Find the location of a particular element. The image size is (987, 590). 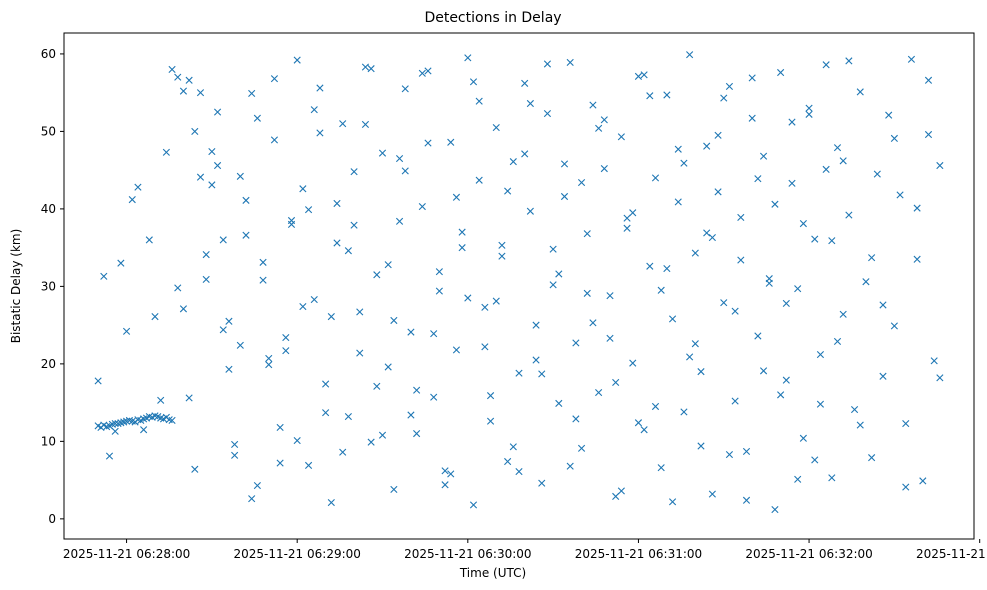

chart-title: Detections in Delay is located at coordinates (492, 18).